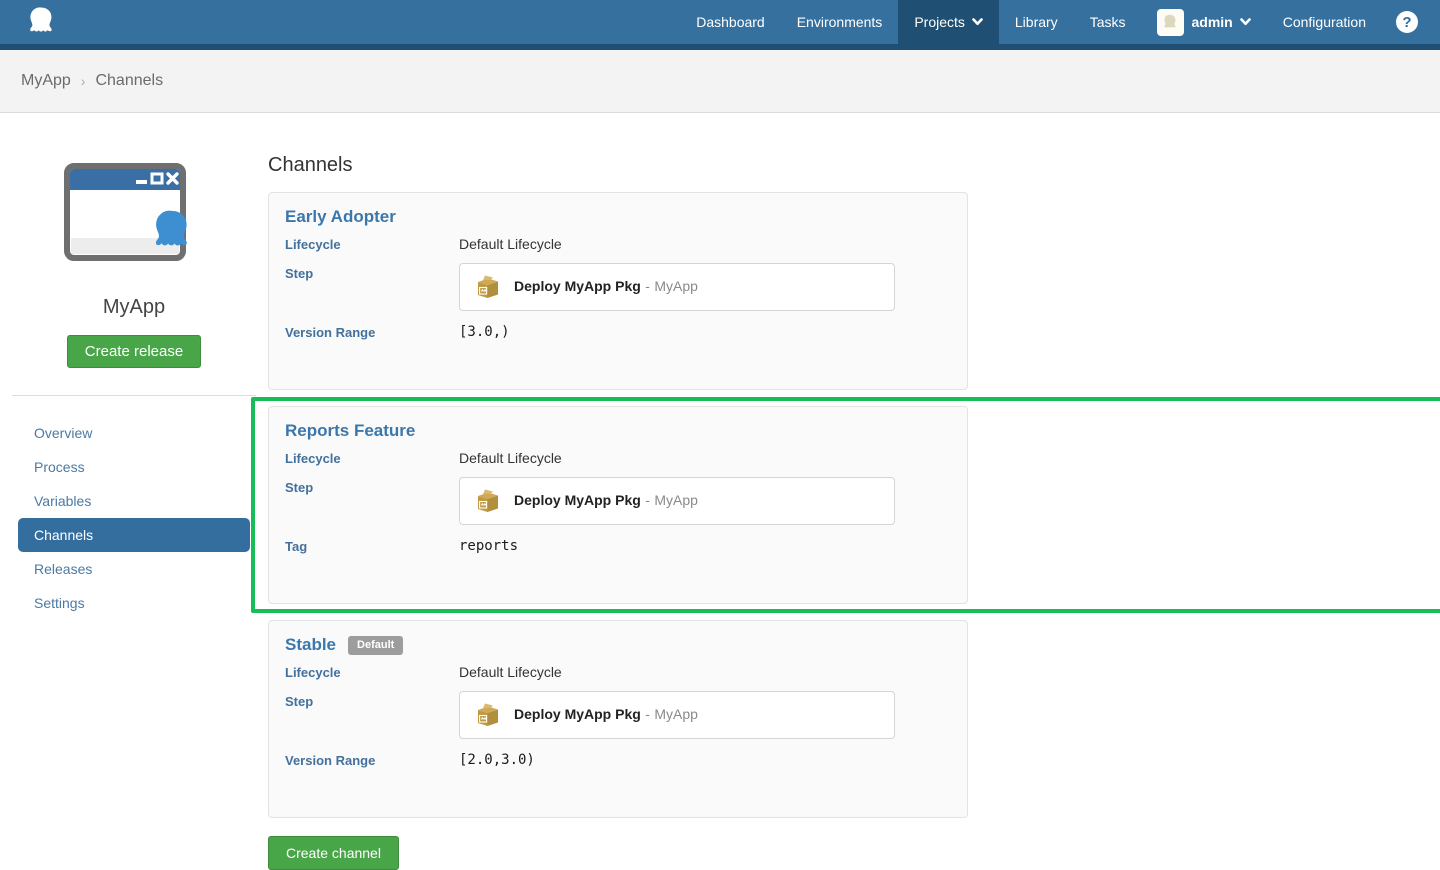  I want to click on nav-item-label: Dashboard, so click(730, 22).